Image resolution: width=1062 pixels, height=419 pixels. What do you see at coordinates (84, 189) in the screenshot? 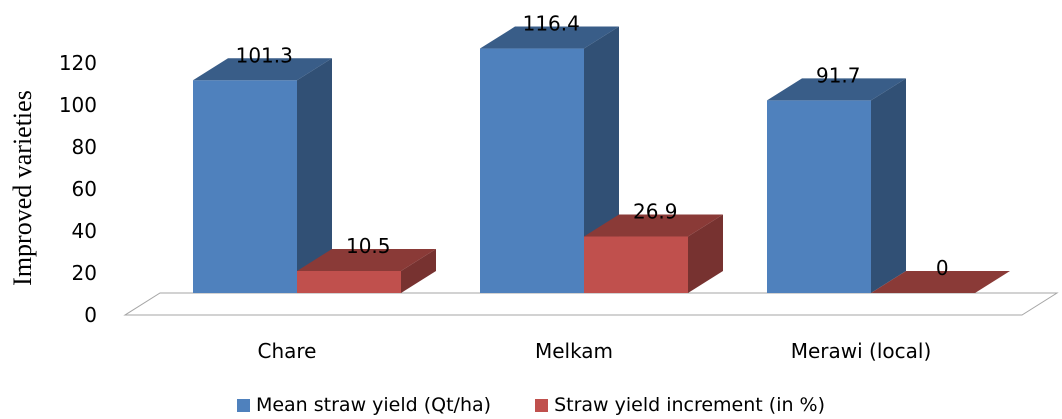
I see `y-tick-label: 60` at bounding box center [84, 189].